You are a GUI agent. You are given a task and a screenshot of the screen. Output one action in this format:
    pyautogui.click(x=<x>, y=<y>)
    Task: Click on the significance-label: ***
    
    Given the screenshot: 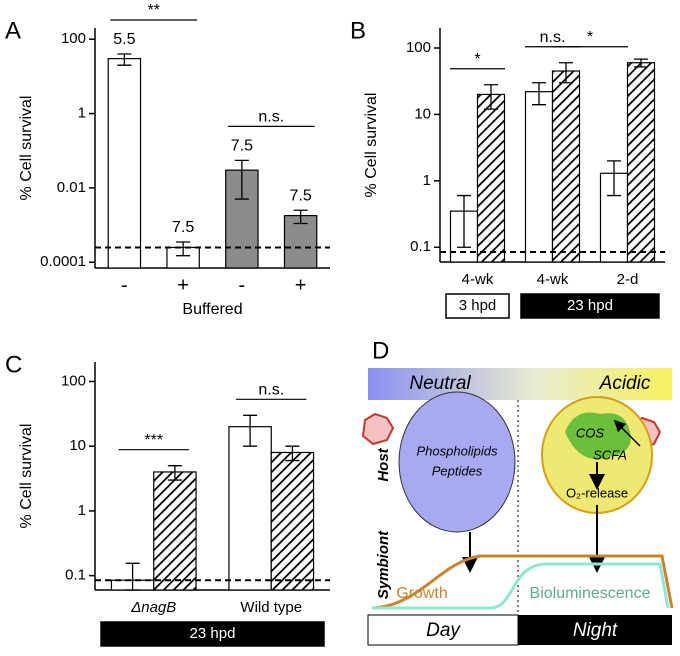 What is the action you would take?
    pyautogui.click(x=153, y=440)
    